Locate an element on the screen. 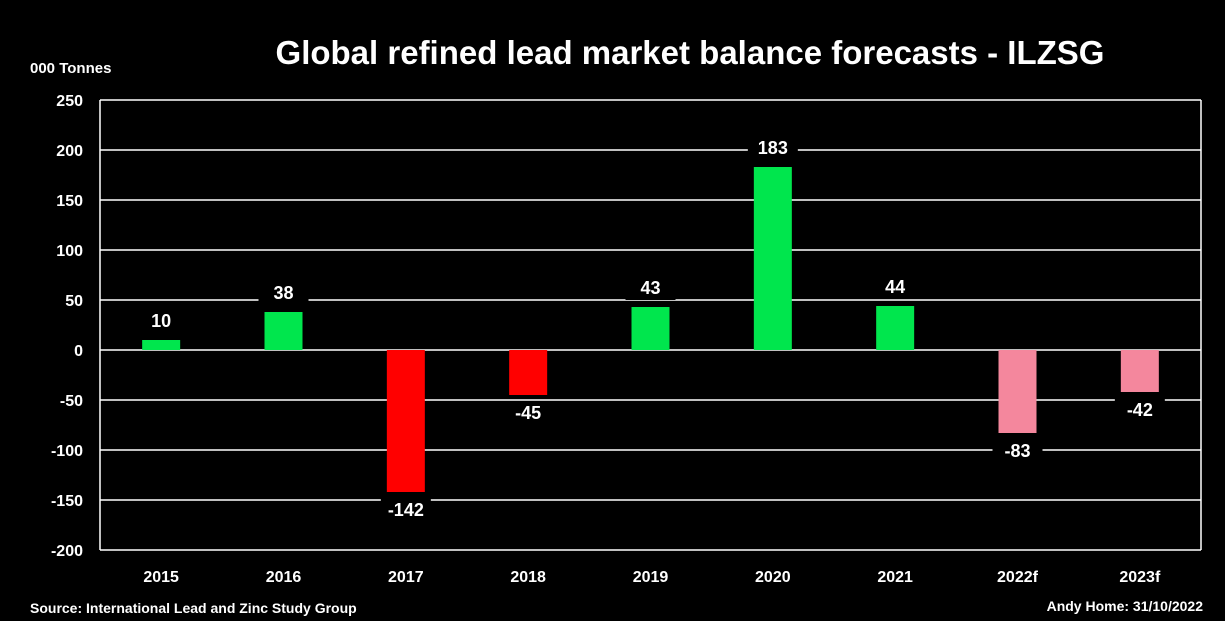  y-tick-label: -200 is located at coordinates (67, 551).